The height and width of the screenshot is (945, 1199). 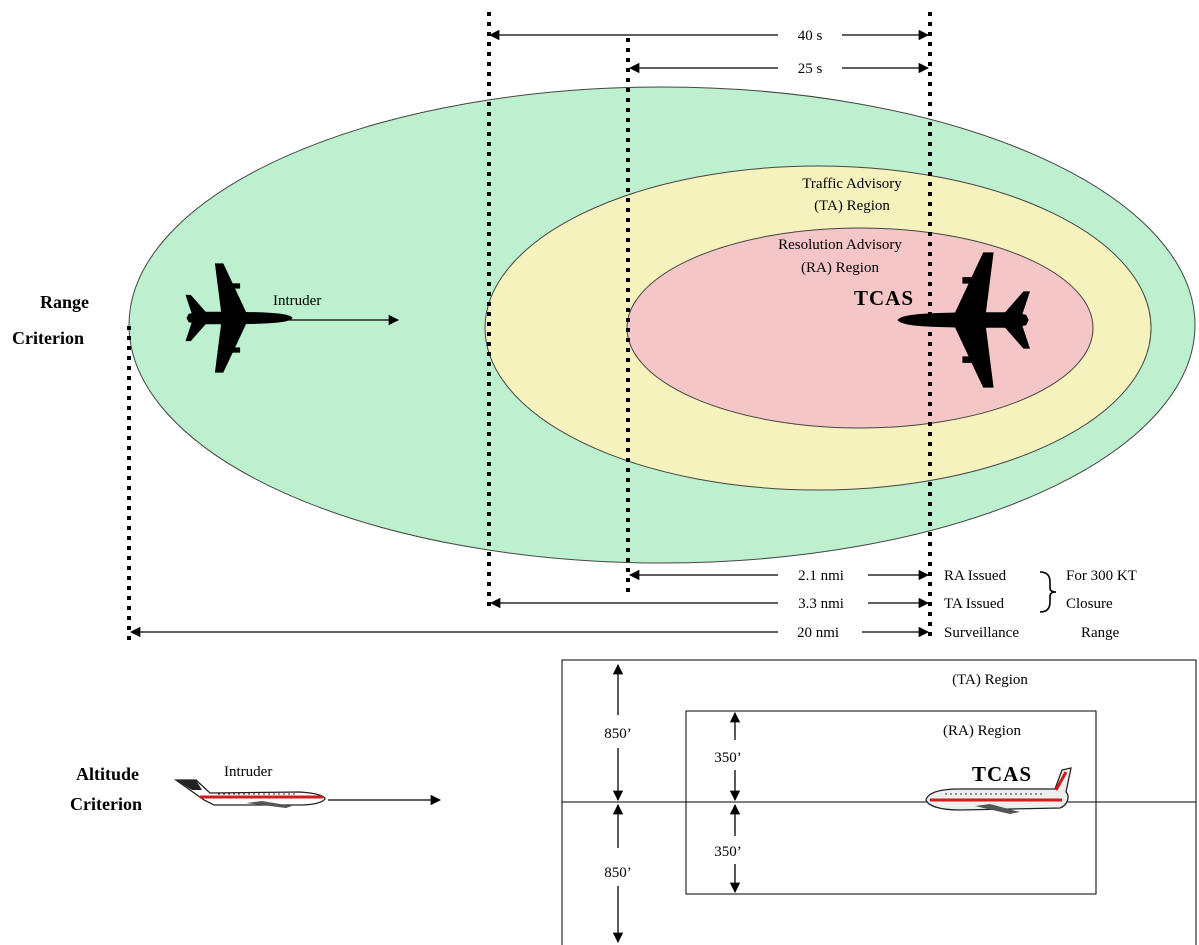 I want to click on ta-region-label-line2: (TA) Region, so click(x=852, y=206).